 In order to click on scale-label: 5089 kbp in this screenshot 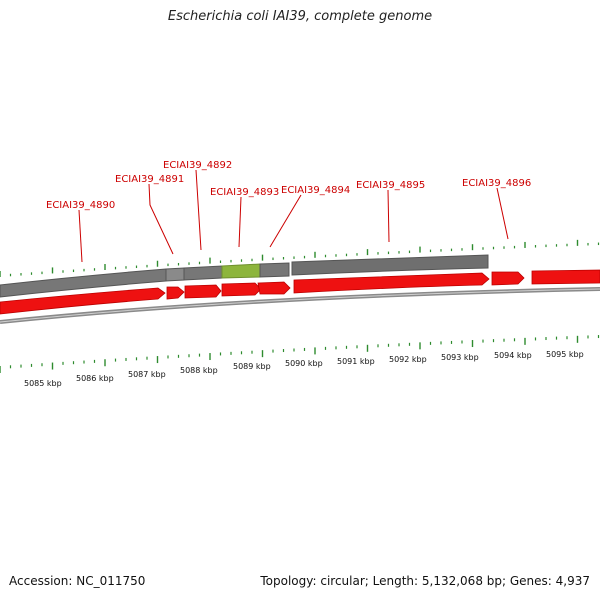, I will do `click(252, 366)`.